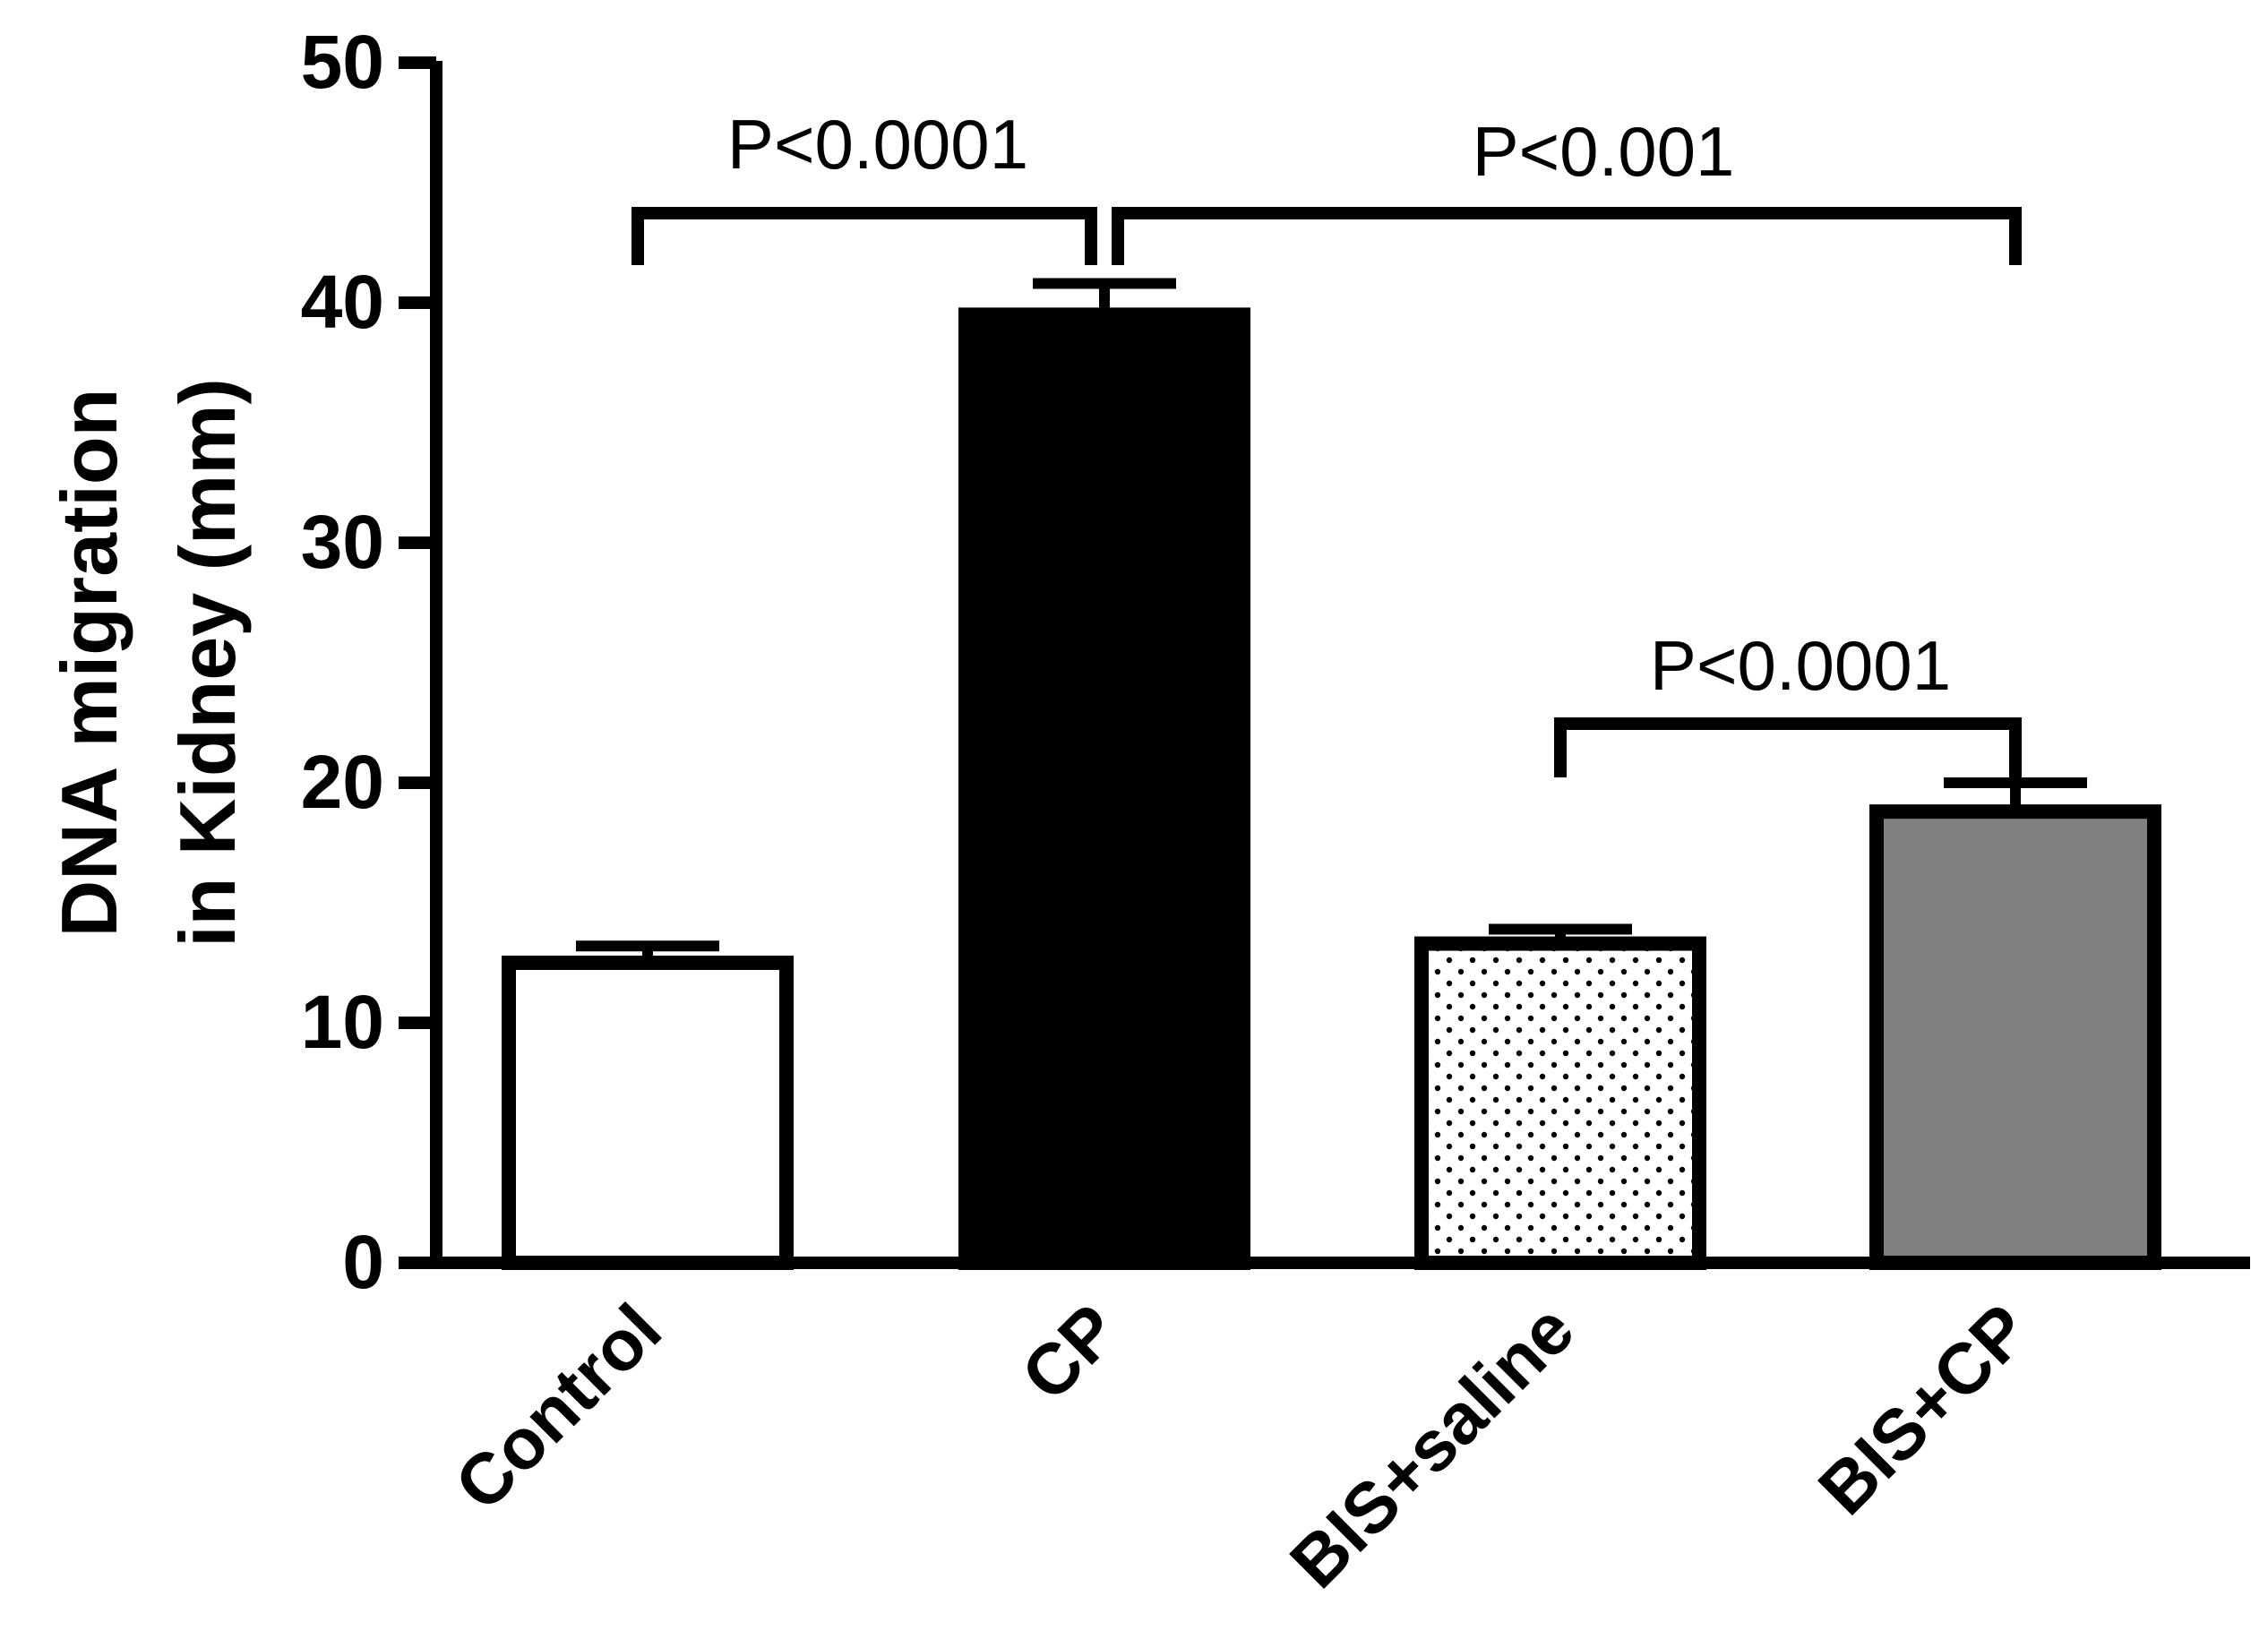 This screenshot has height=1639, width=2268. What do you see at coordinates (343, 1022) in the screenshot?
I see `y-tick-label-10: 10` at bounding box center [343, 1022].